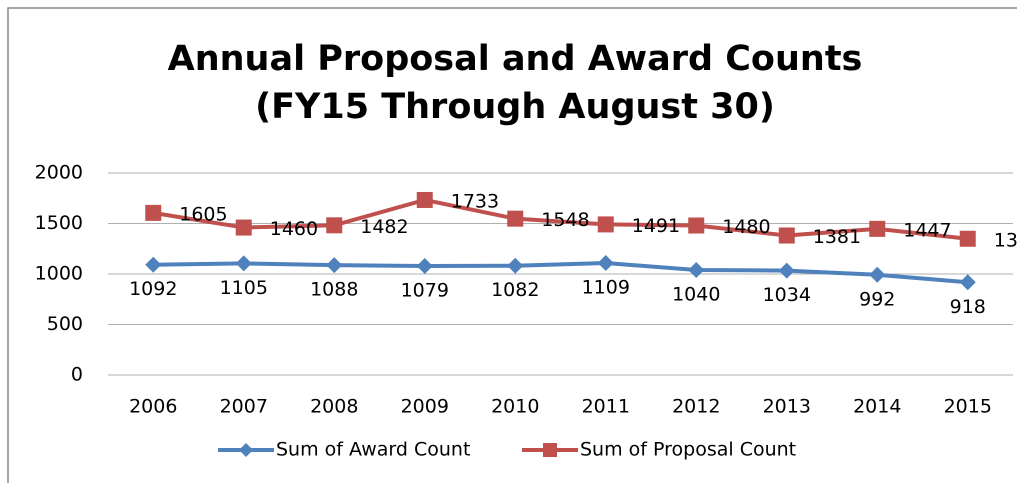  Describe the element at coordinates (475, 201) in the screenshot. I see `data-label: 1733` at that location.